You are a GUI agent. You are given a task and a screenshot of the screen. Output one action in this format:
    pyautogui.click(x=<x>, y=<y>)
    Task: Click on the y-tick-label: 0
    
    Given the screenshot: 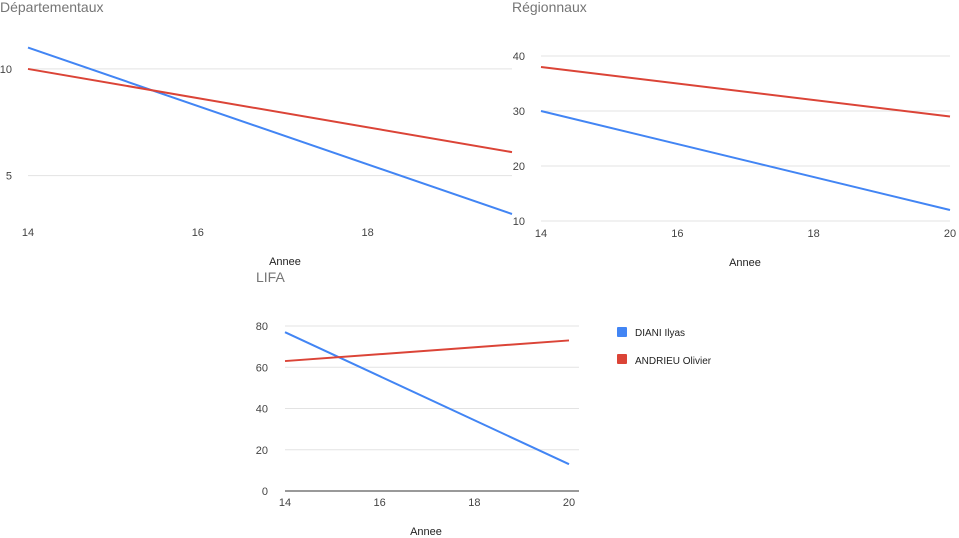 What is the action you would take?
    pyautogui.click(x=265, y=492)
    